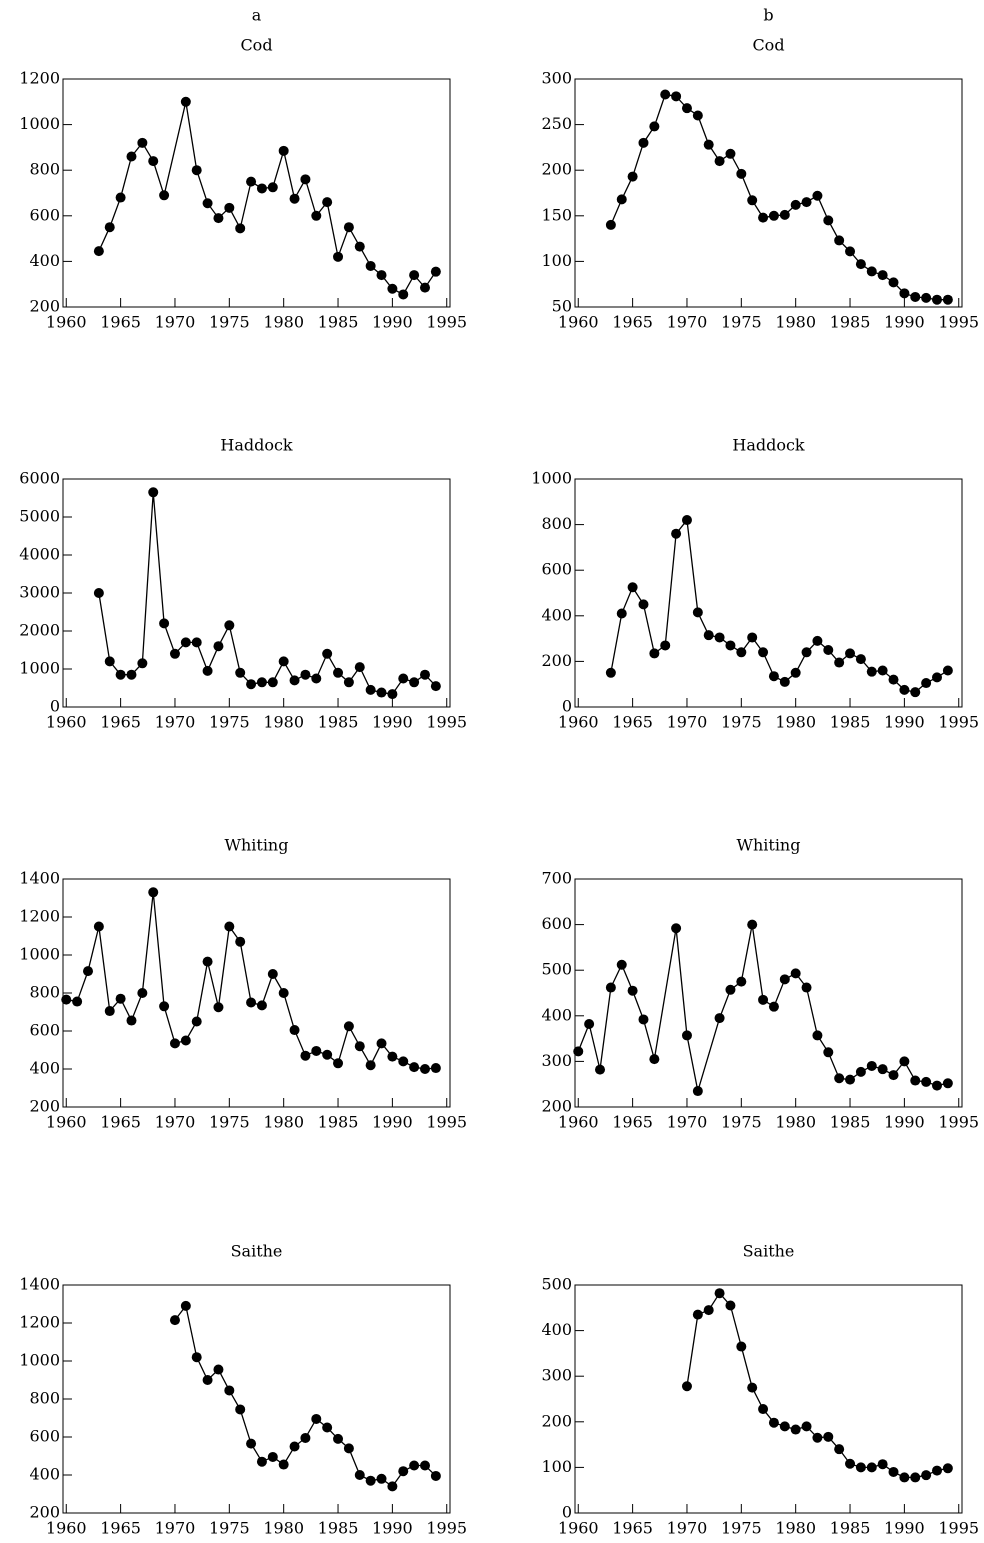 This screenshot has width=984, height=1543. I want to click on chart-title: Haddock, so click(256, 445).